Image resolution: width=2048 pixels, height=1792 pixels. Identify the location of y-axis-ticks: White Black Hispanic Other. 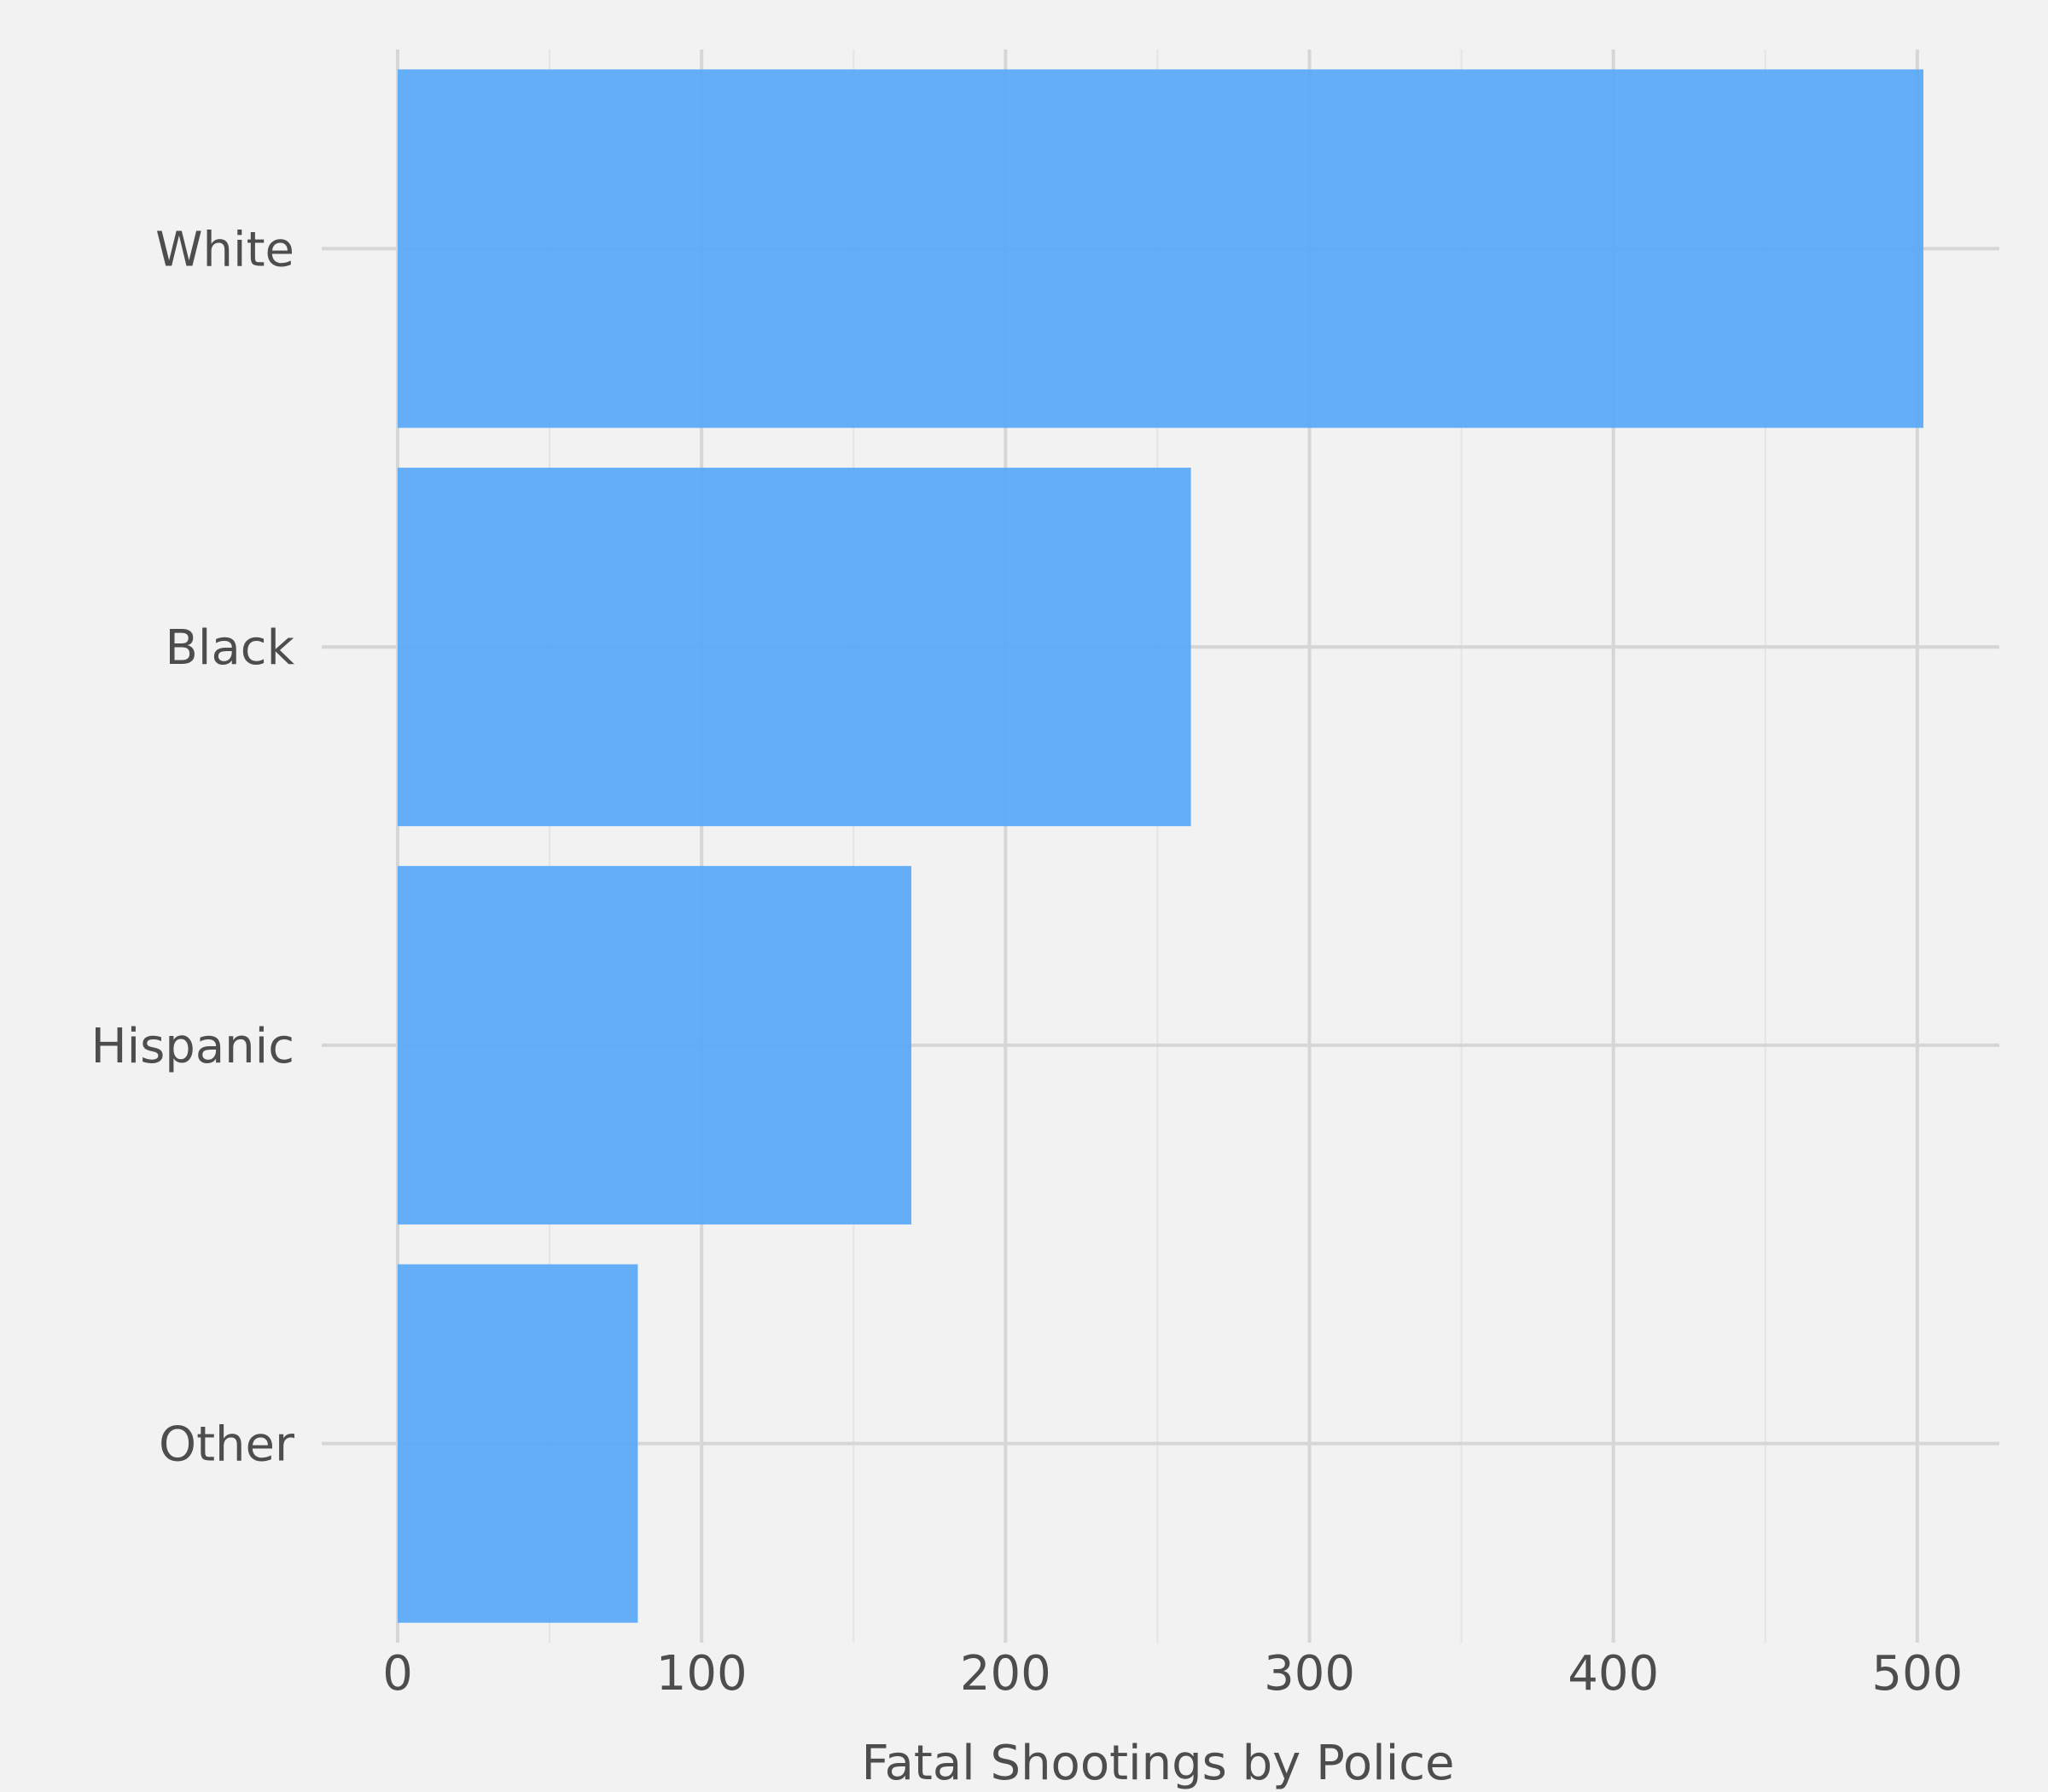
(192, 847).